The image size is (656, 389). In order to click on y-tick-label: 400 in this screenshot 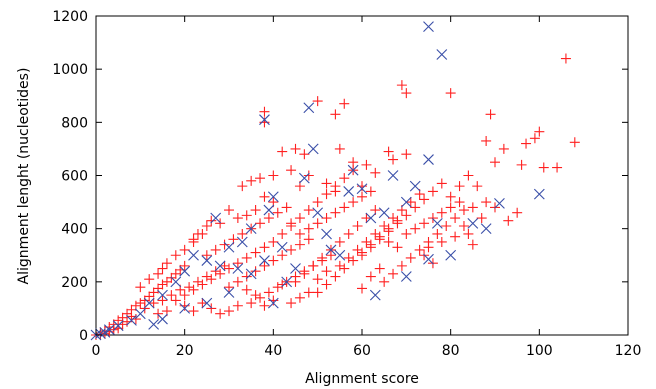, I will do `click(74, 230)`.